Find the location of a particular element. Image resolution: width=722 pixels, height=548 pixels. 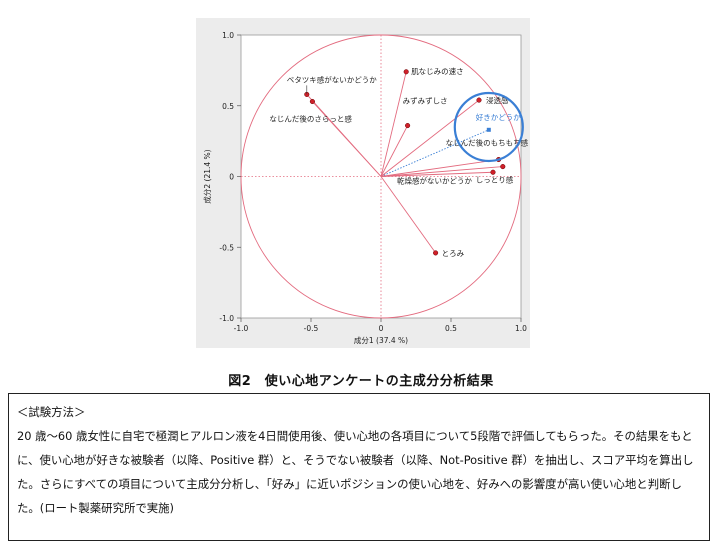

highlight-point is located at coordinates (488, 129).